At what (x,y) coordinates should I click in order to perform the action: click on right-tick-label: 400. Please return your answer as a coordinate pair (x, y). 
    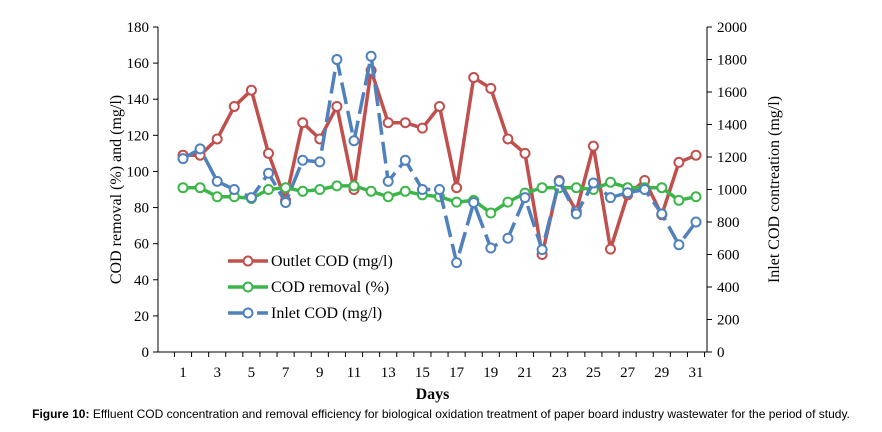
    Looking at the image, I should click on (728, 288).